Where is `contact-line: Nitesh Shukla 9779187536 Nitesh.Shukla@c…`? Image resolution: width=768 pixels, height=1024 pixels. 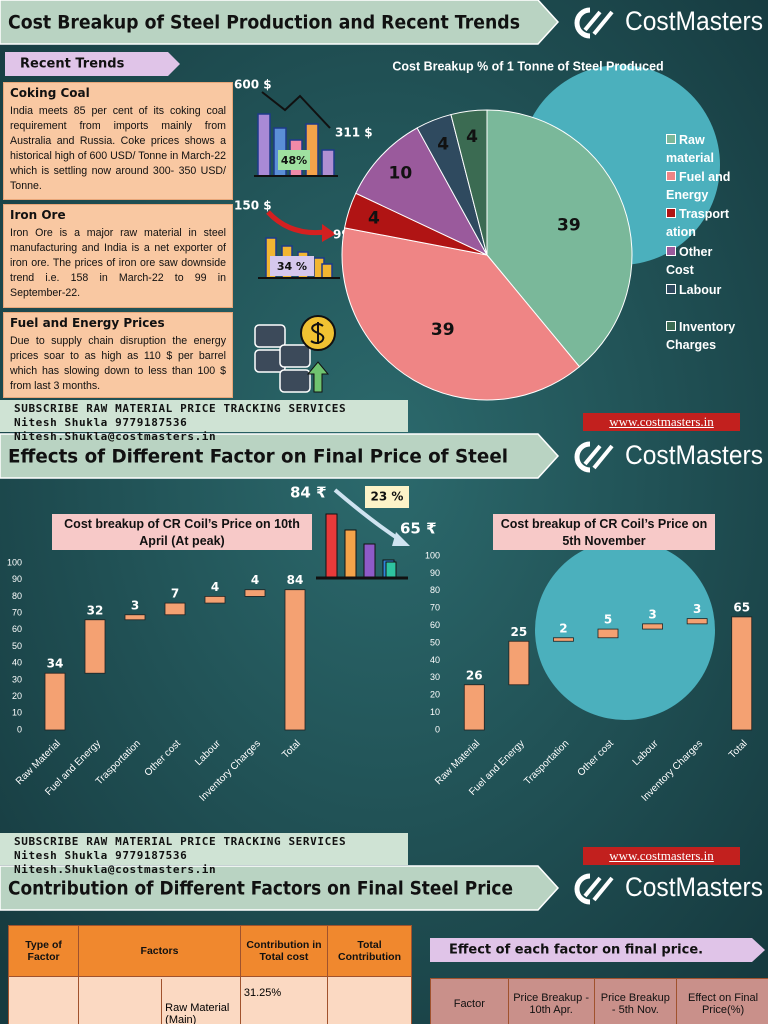 contact-line: Nitesh Shukla 9779187536 Nitesh.Shukla@c… is located at coordinates (115, 429).